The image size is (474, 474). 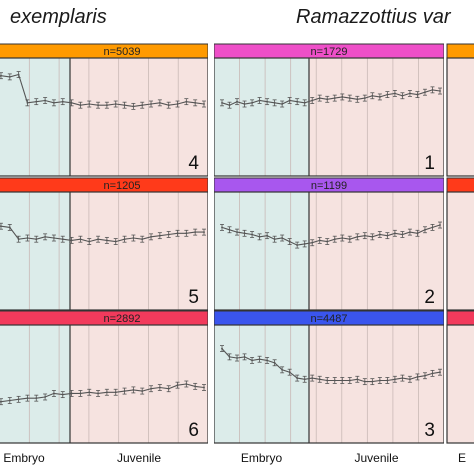 I want to click on right-species-title: Ramazzottius var, so click(x=373, y=17).